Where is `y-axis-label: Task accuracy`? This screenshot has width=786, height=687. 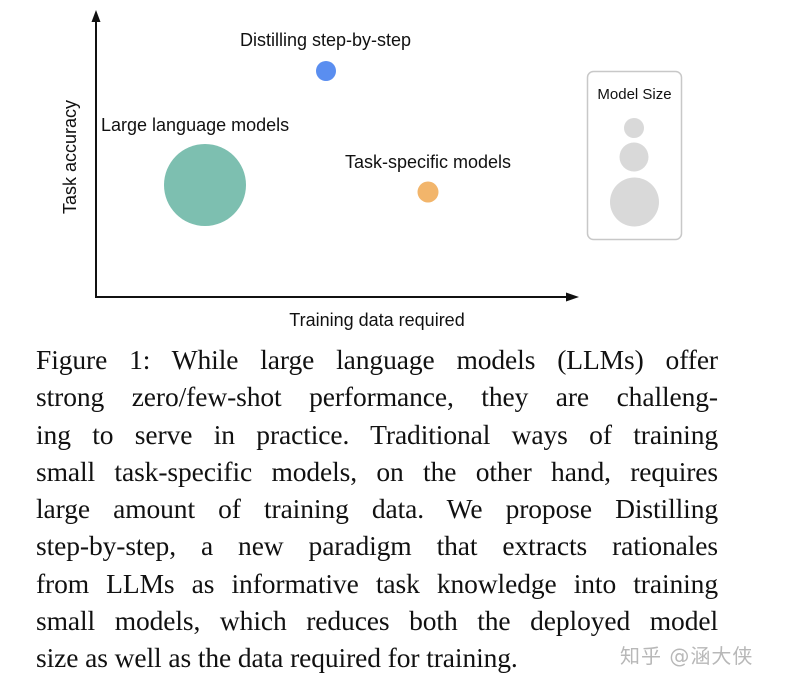
y-axis-label: Task accuracy is located at coordinates (70, 157).